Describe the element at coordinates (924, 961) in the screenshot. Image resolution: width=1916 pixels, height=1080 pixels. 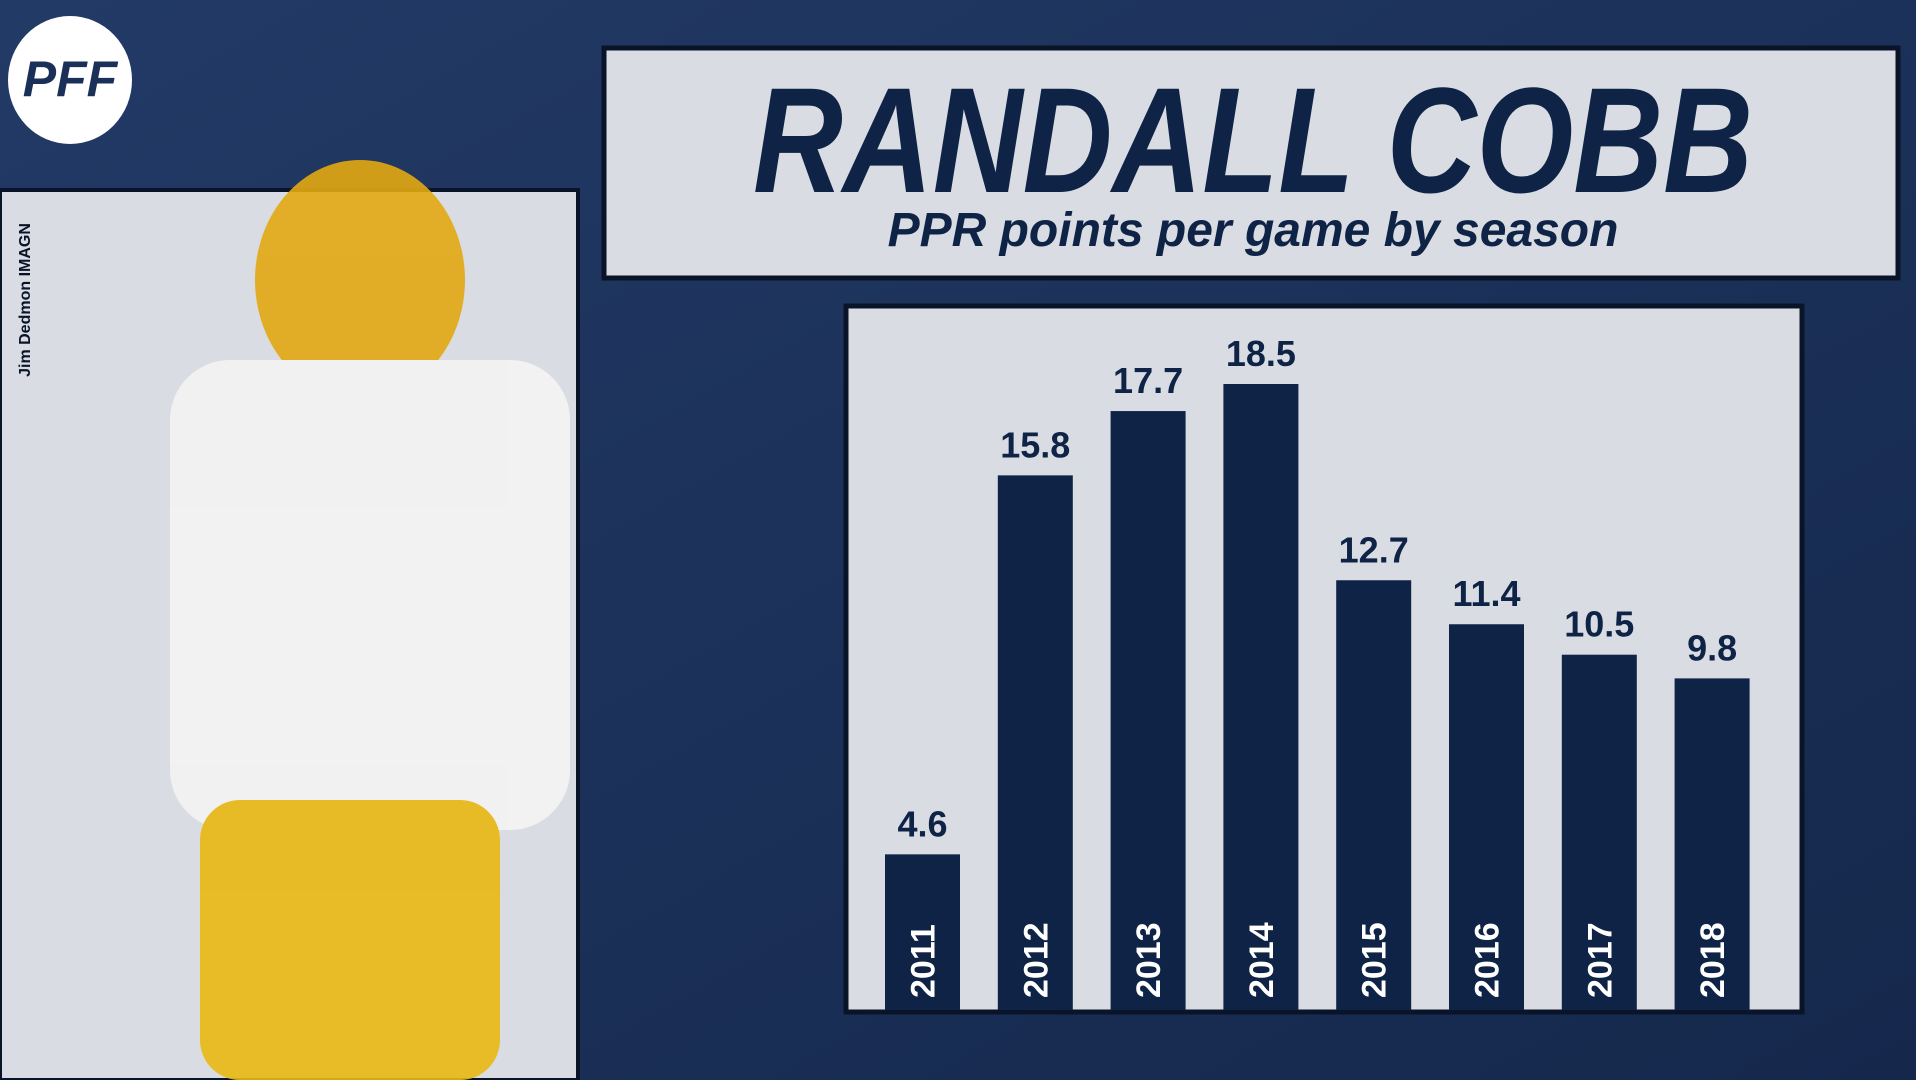
I see `x-tick-label: 2011` at that location.